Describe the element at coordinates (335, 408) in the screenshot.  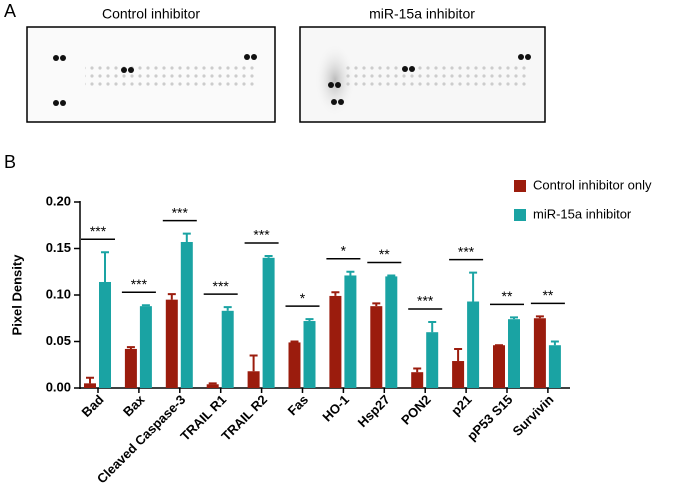
I see `x-tick-label: HO-1` at that location.